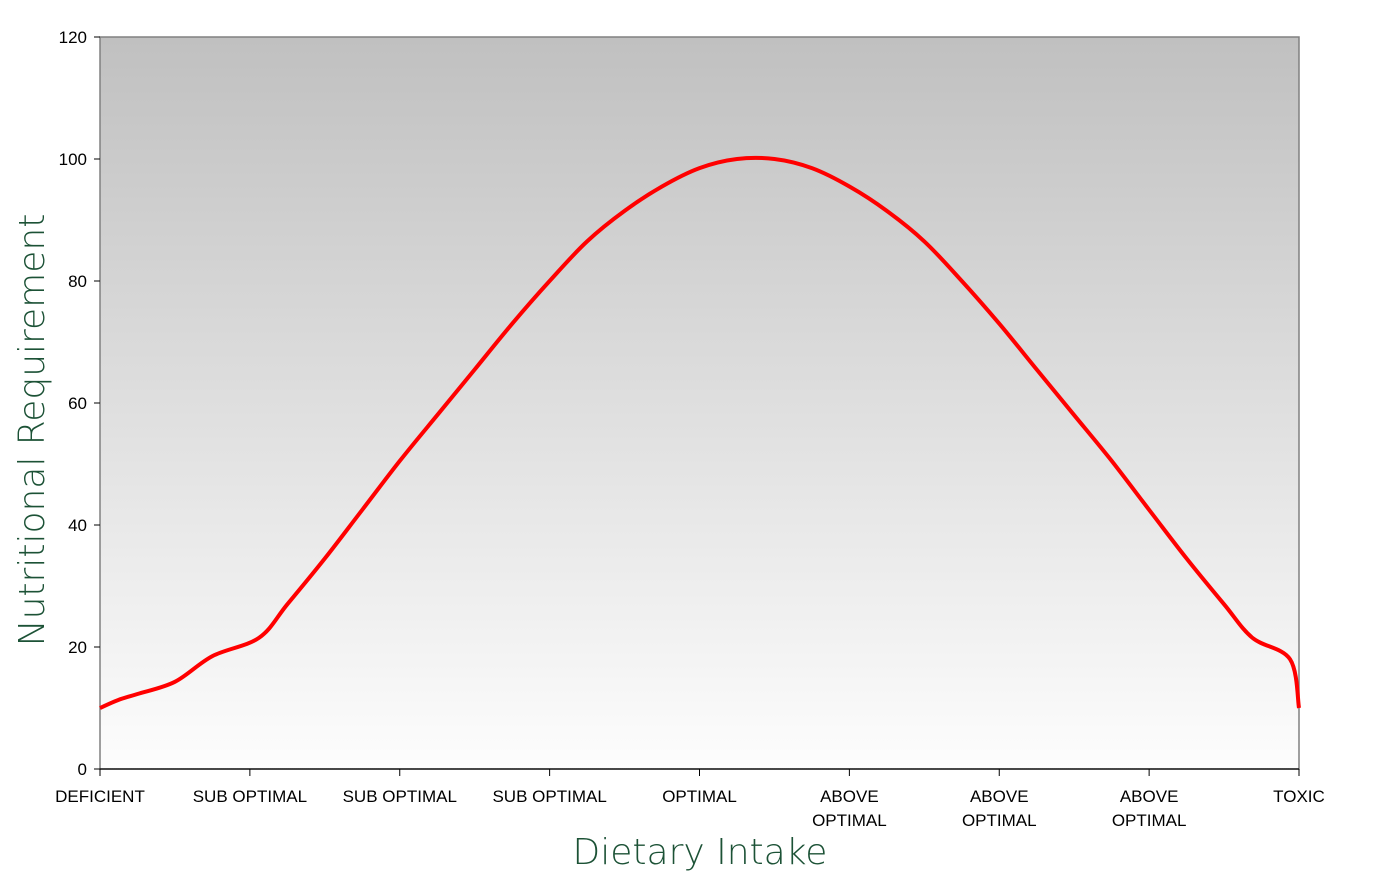  Describe the element at coordinates (77, 525) in the screenshot. I see `y-tick-label: 40` at that location.